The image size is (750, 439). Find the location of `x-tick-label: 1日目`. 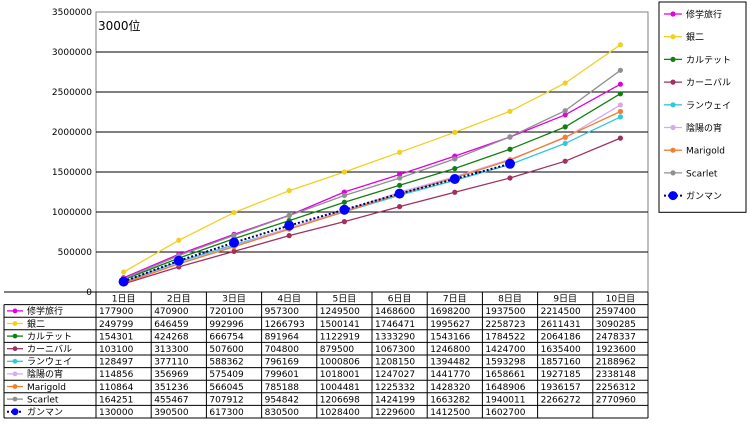

x-tick-label: 1日目 is located at coordinates (124, 299).